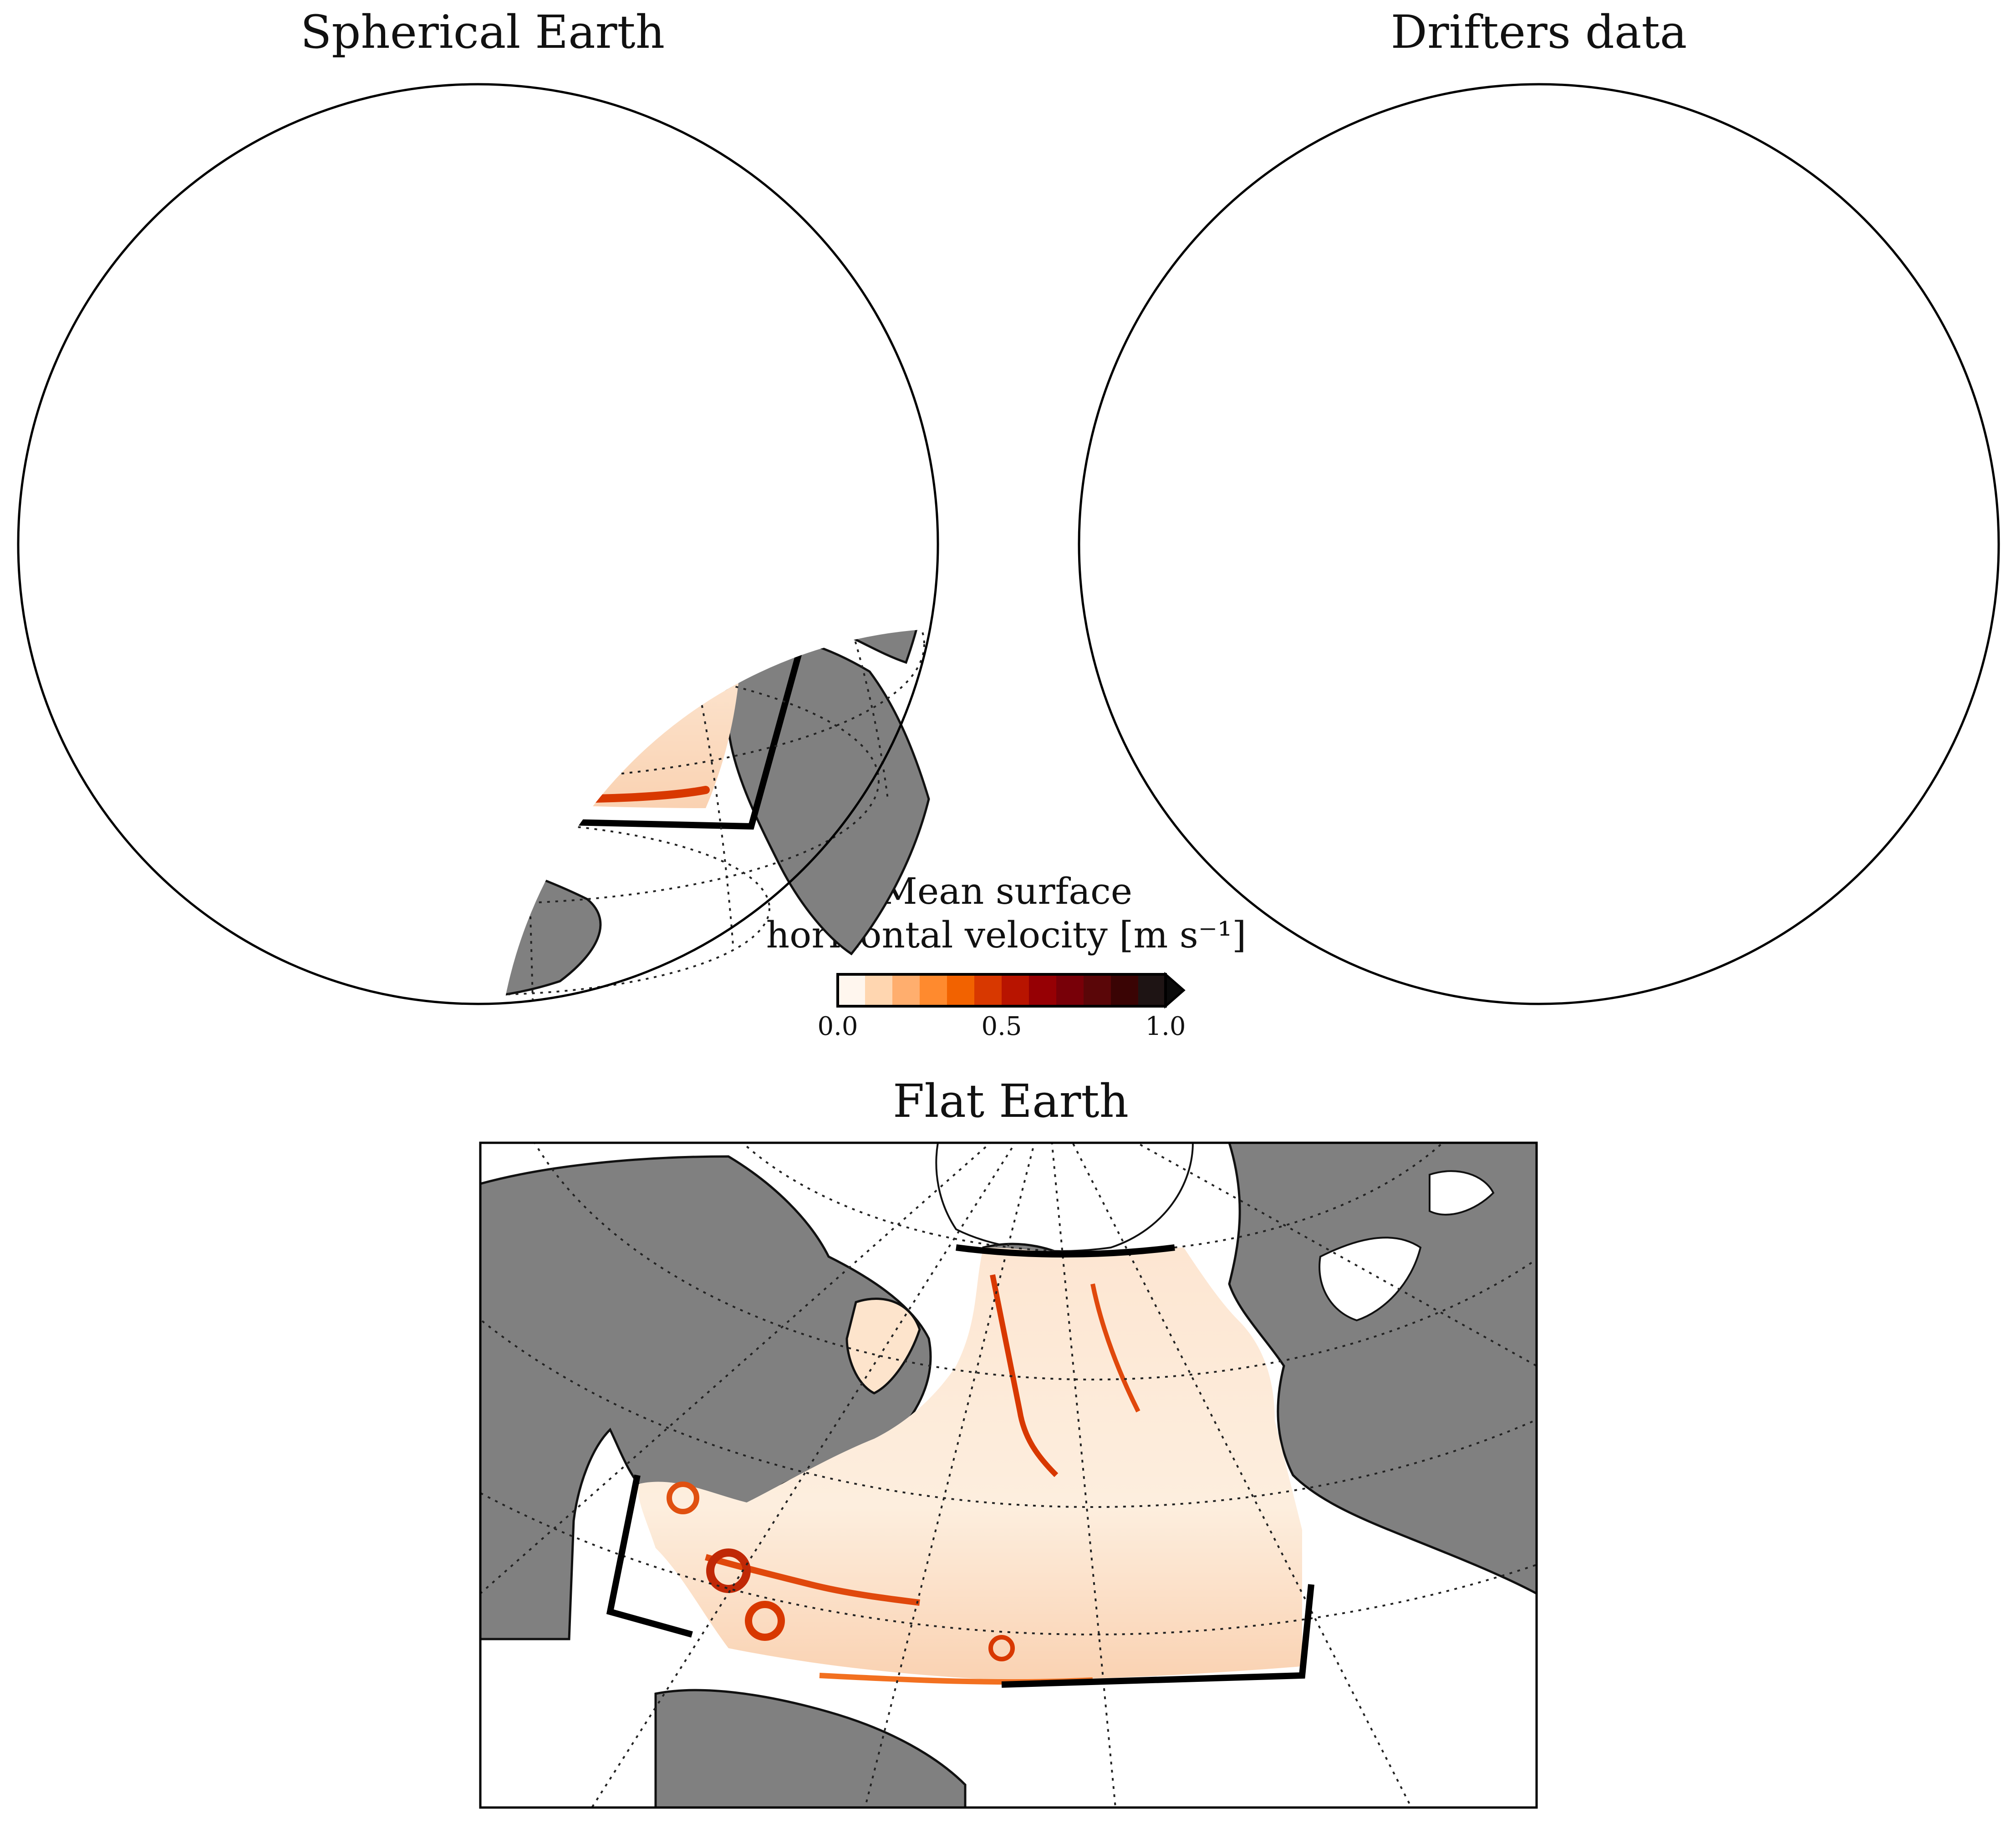  Describe the element at coordinates (482, 32) in the screenshot. I see `panel-title-spherical: Spherical Earth` at that location.